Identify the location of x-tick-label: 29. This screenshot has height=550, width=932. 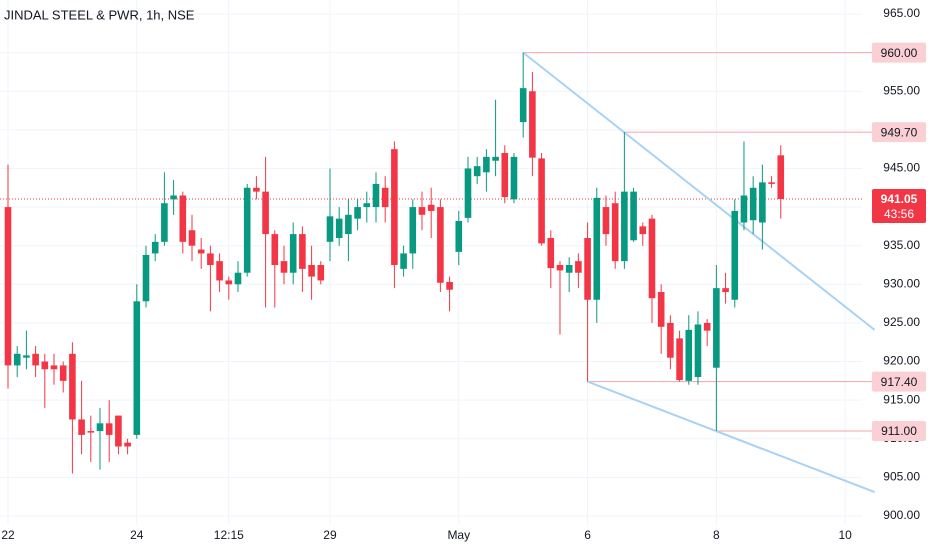
(330, 535).